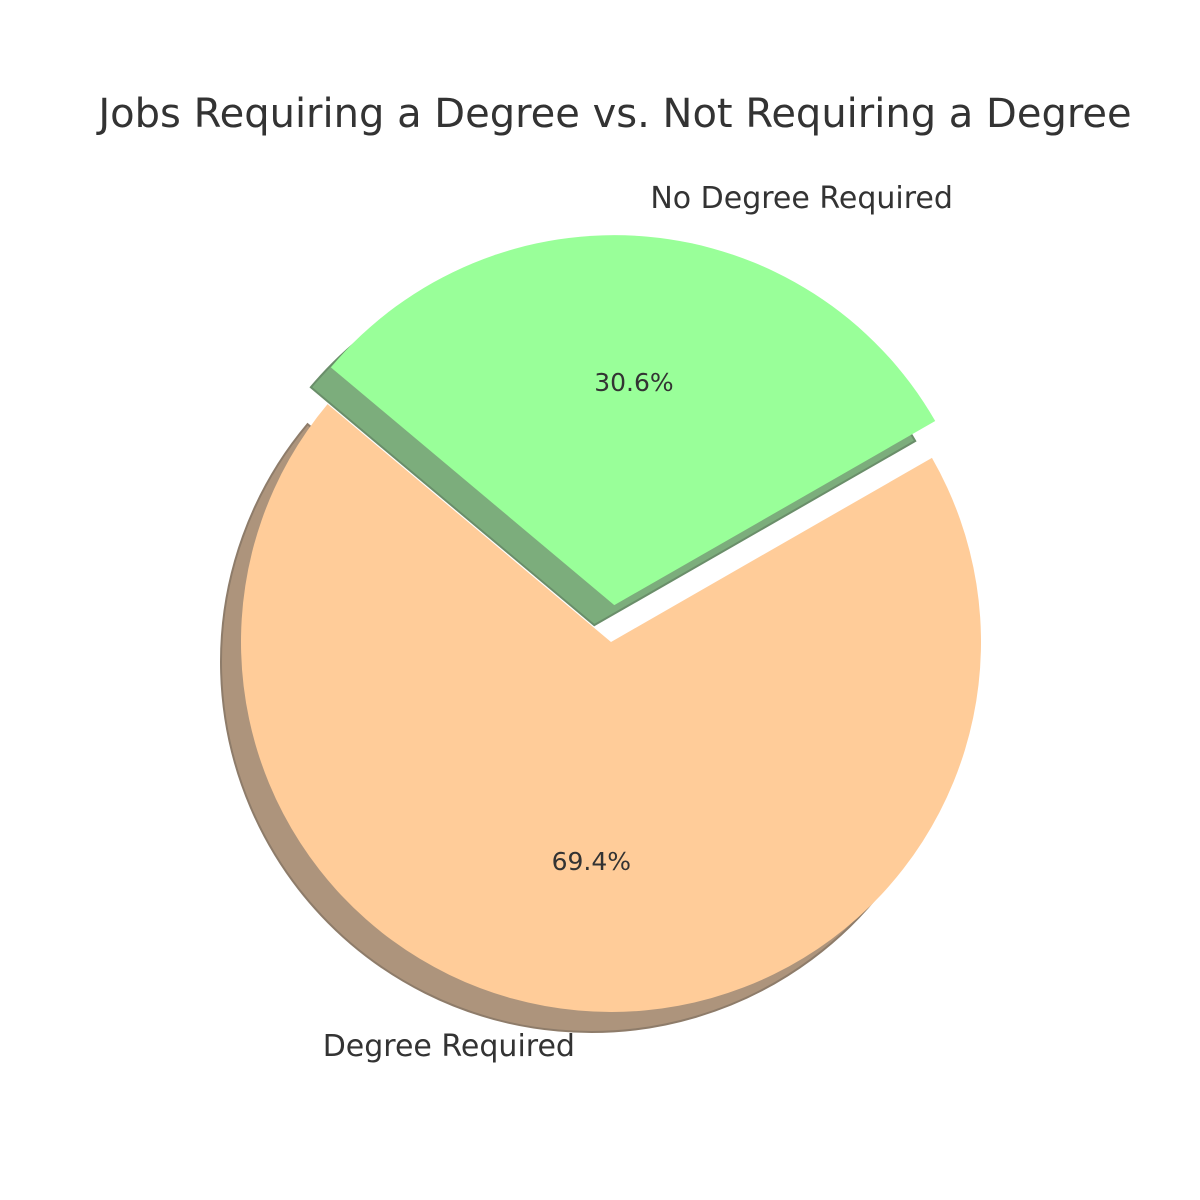  Describe the element at coordinates (449, 1046) in the screenshot. I see `slice-label-degree-required: Degree Required` at that location.